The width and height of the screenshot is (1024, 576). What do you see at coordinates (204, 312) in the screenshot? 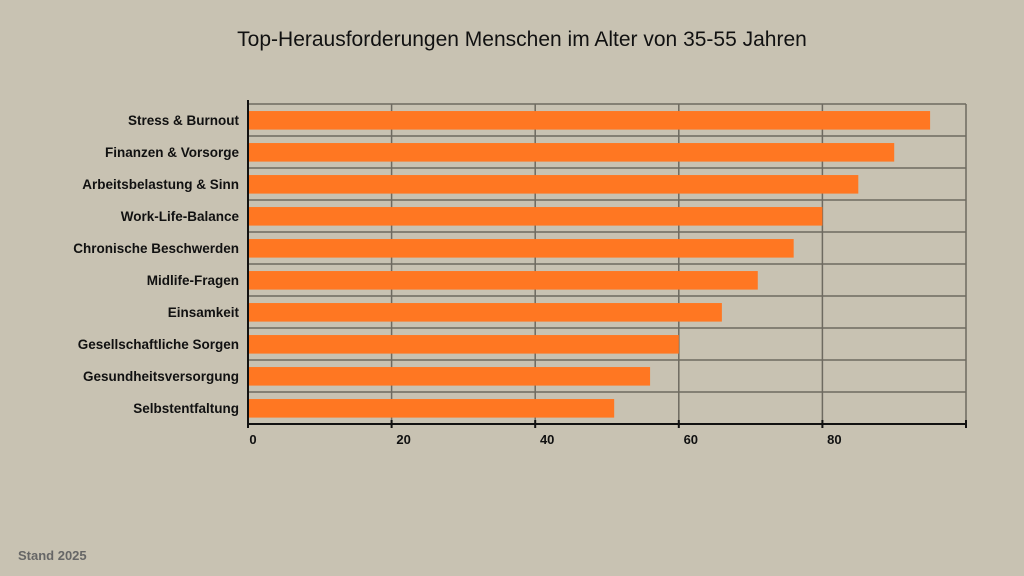
I see `category-label: Einsamkeit` at bounding box center [204, 312].